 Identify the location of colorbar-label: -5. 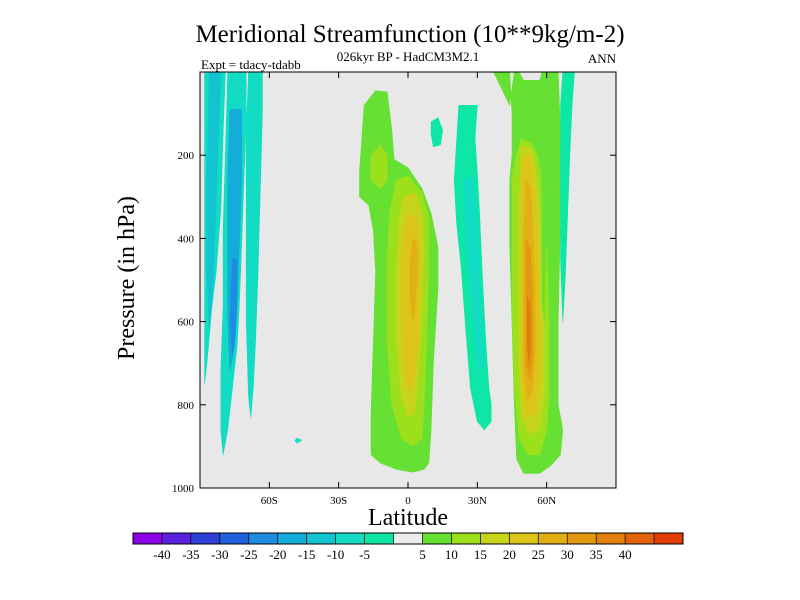
(364, 554).